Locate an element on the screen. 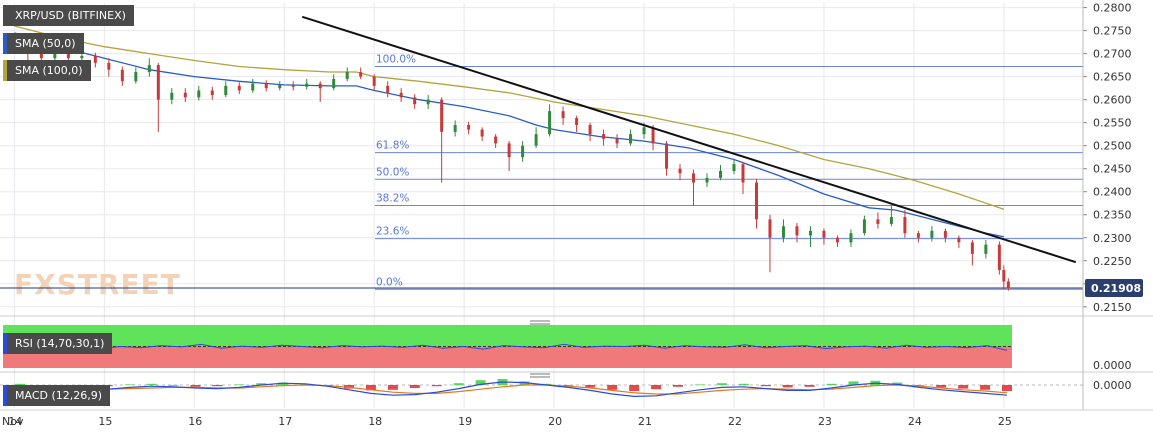 Image resolution: width=1153 pixels, height=436 pixels. watermark: FXSTREET is located at coordinates (97, 284).